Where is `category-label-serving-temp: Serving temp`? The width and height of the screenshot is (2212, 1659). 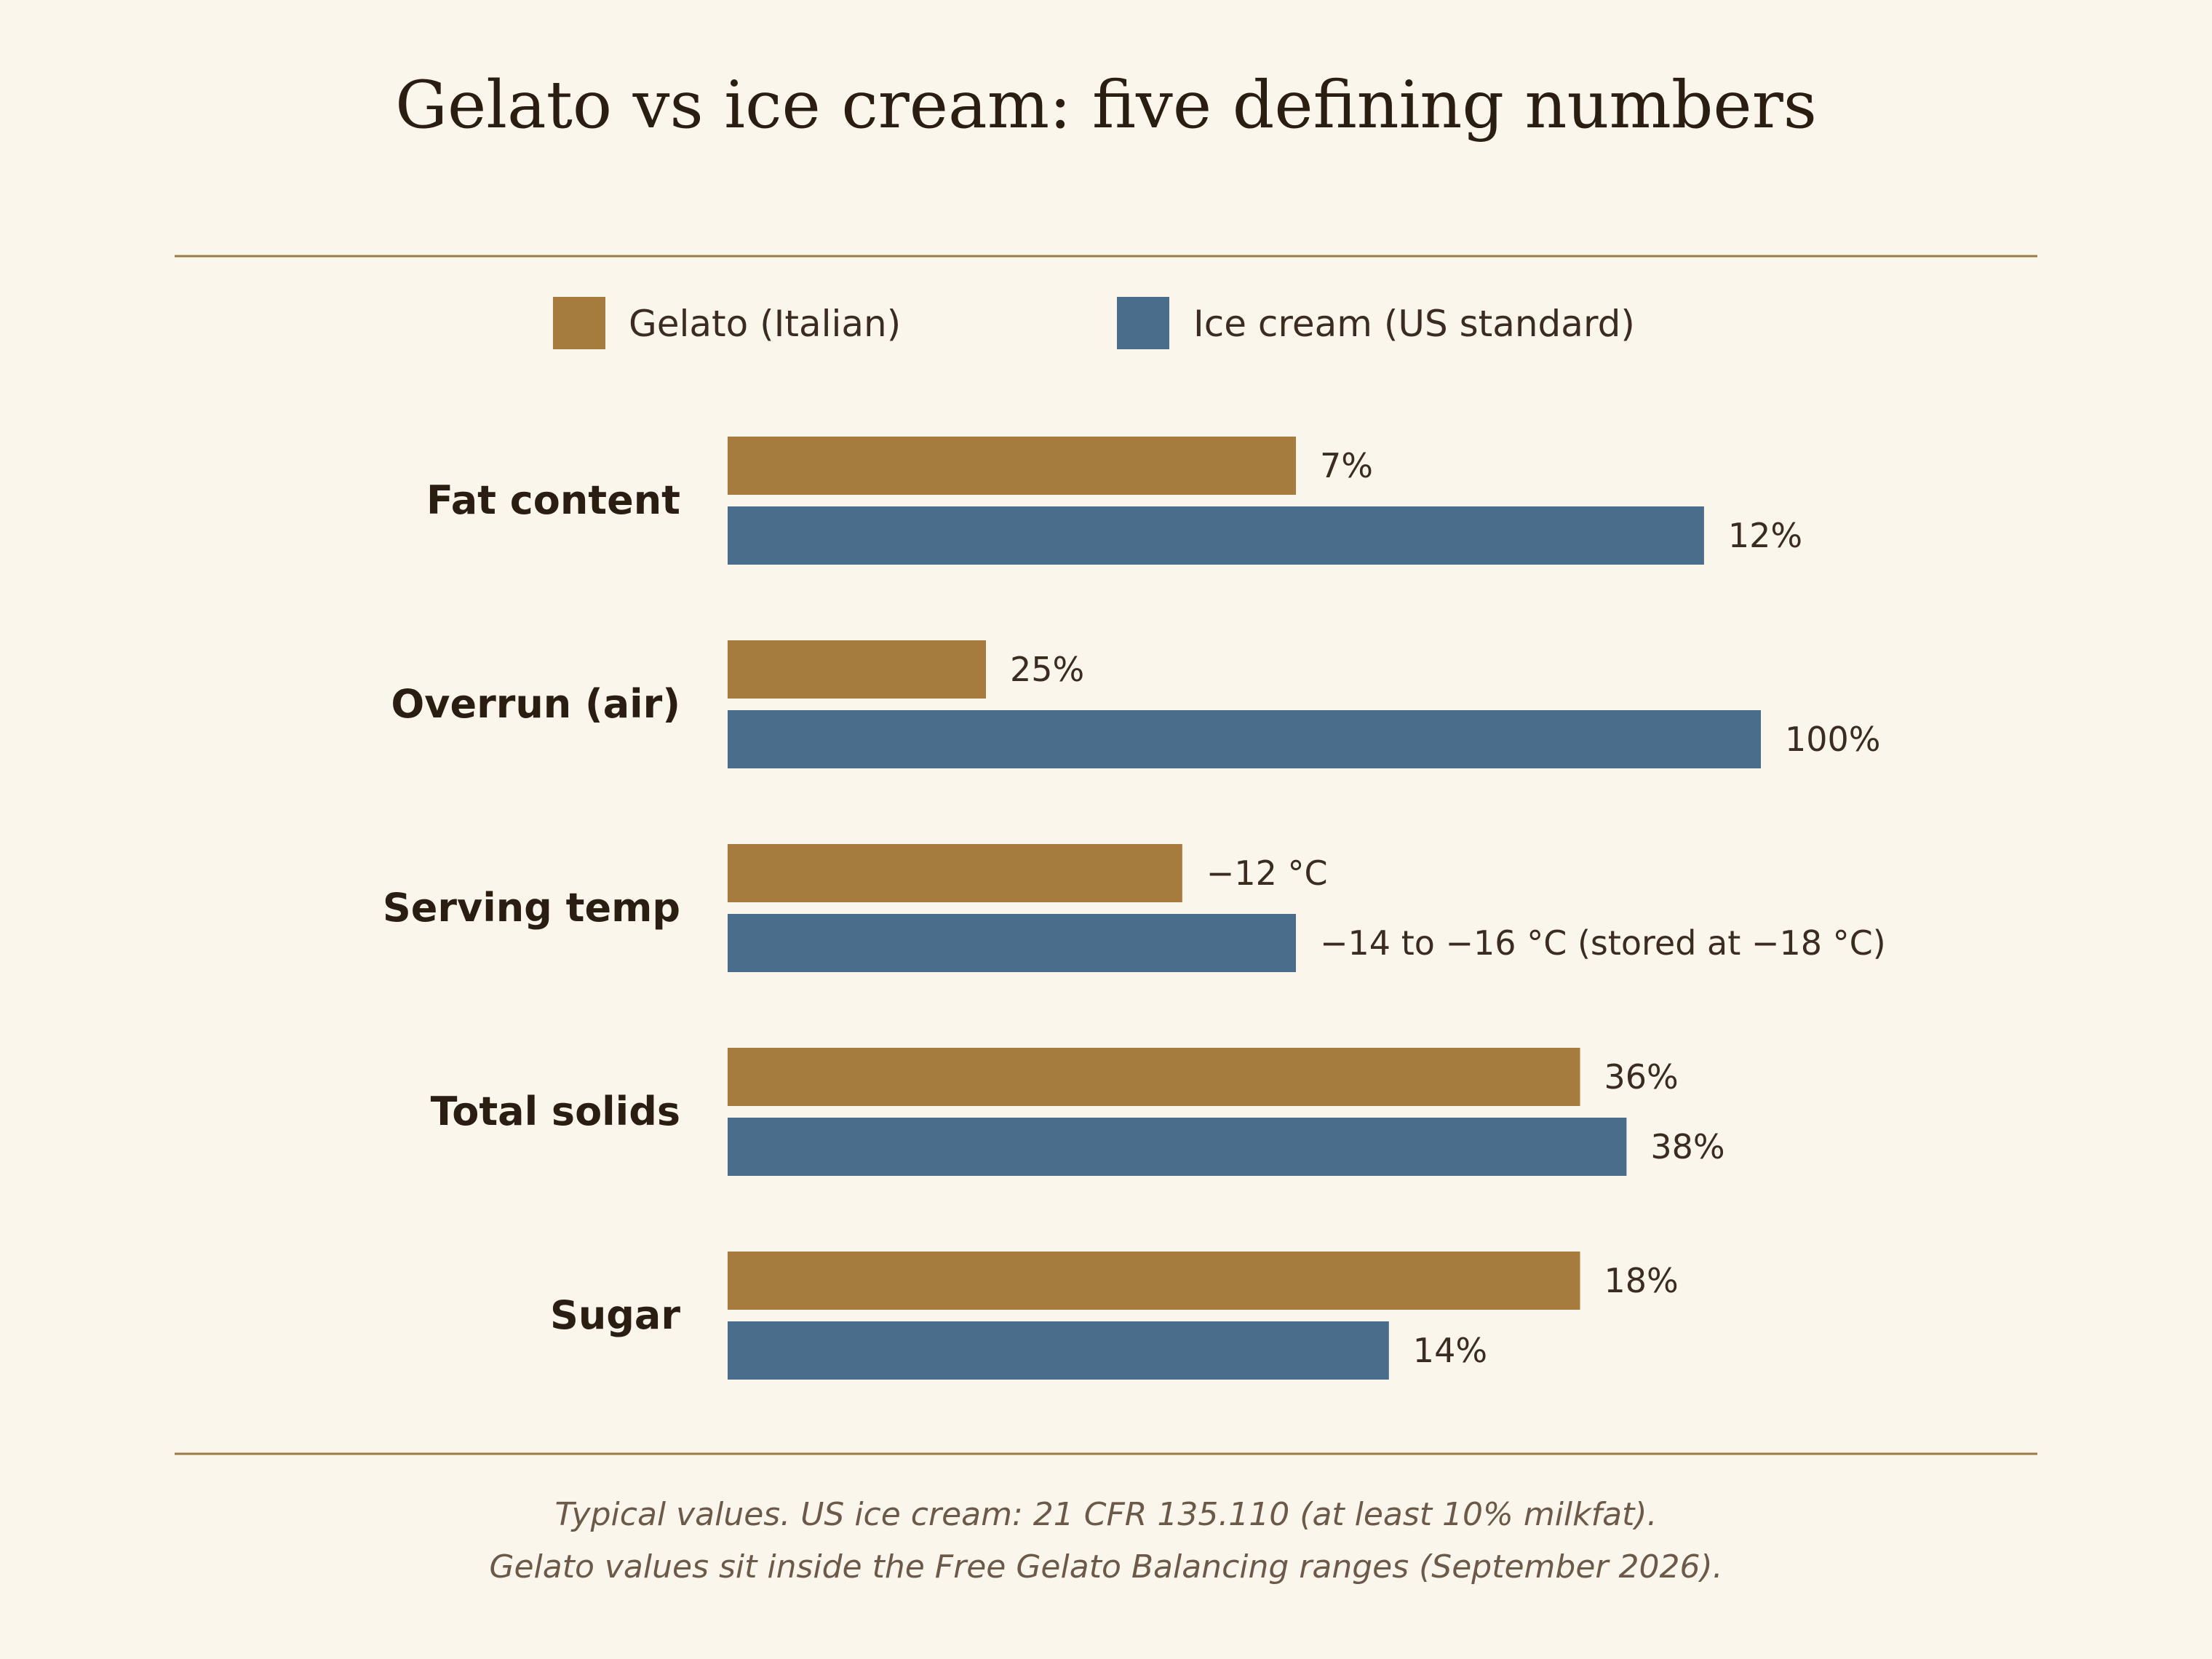 category-label-serving-temp: Serving temp is located at coordinates (531, 908).